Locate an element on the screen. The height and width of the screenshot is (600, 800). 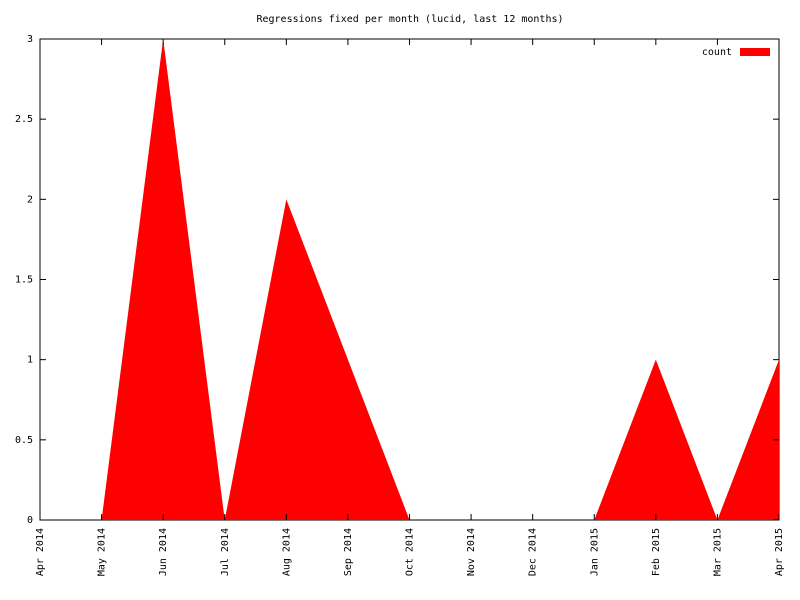
x-tick-label: Jun 2014 is located at coordinates (163, 552).